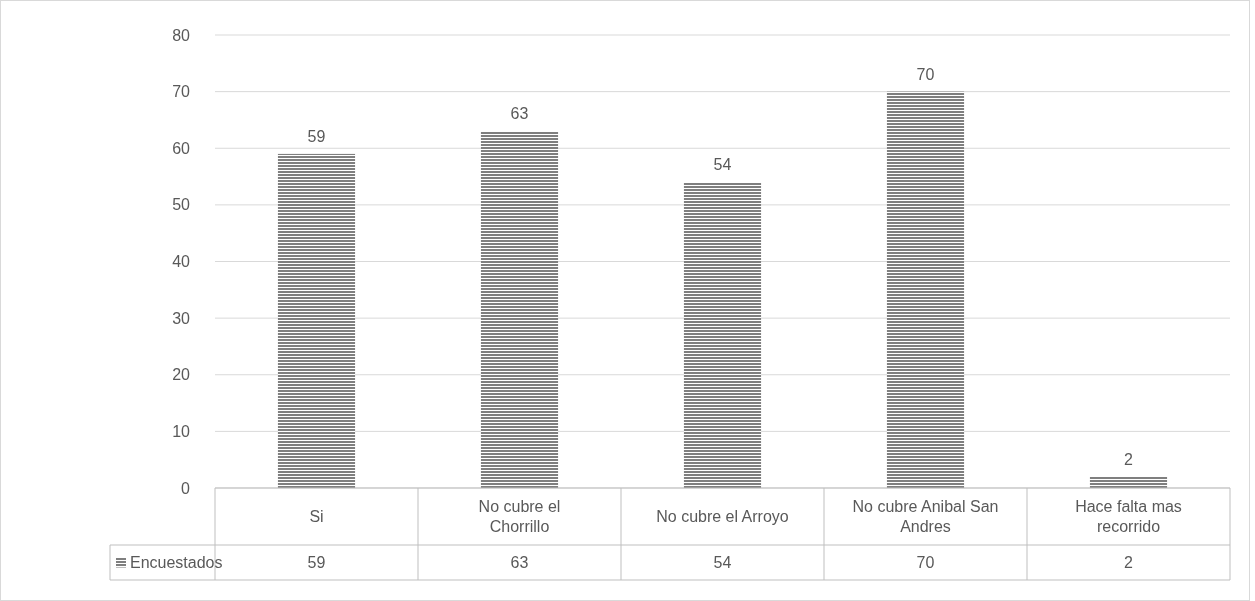 The width and height of the screenshot is (1255, 601). Describe the element at coordinates (186, 488) in the screenshot. I see `y-tick-label: 0` at that location.